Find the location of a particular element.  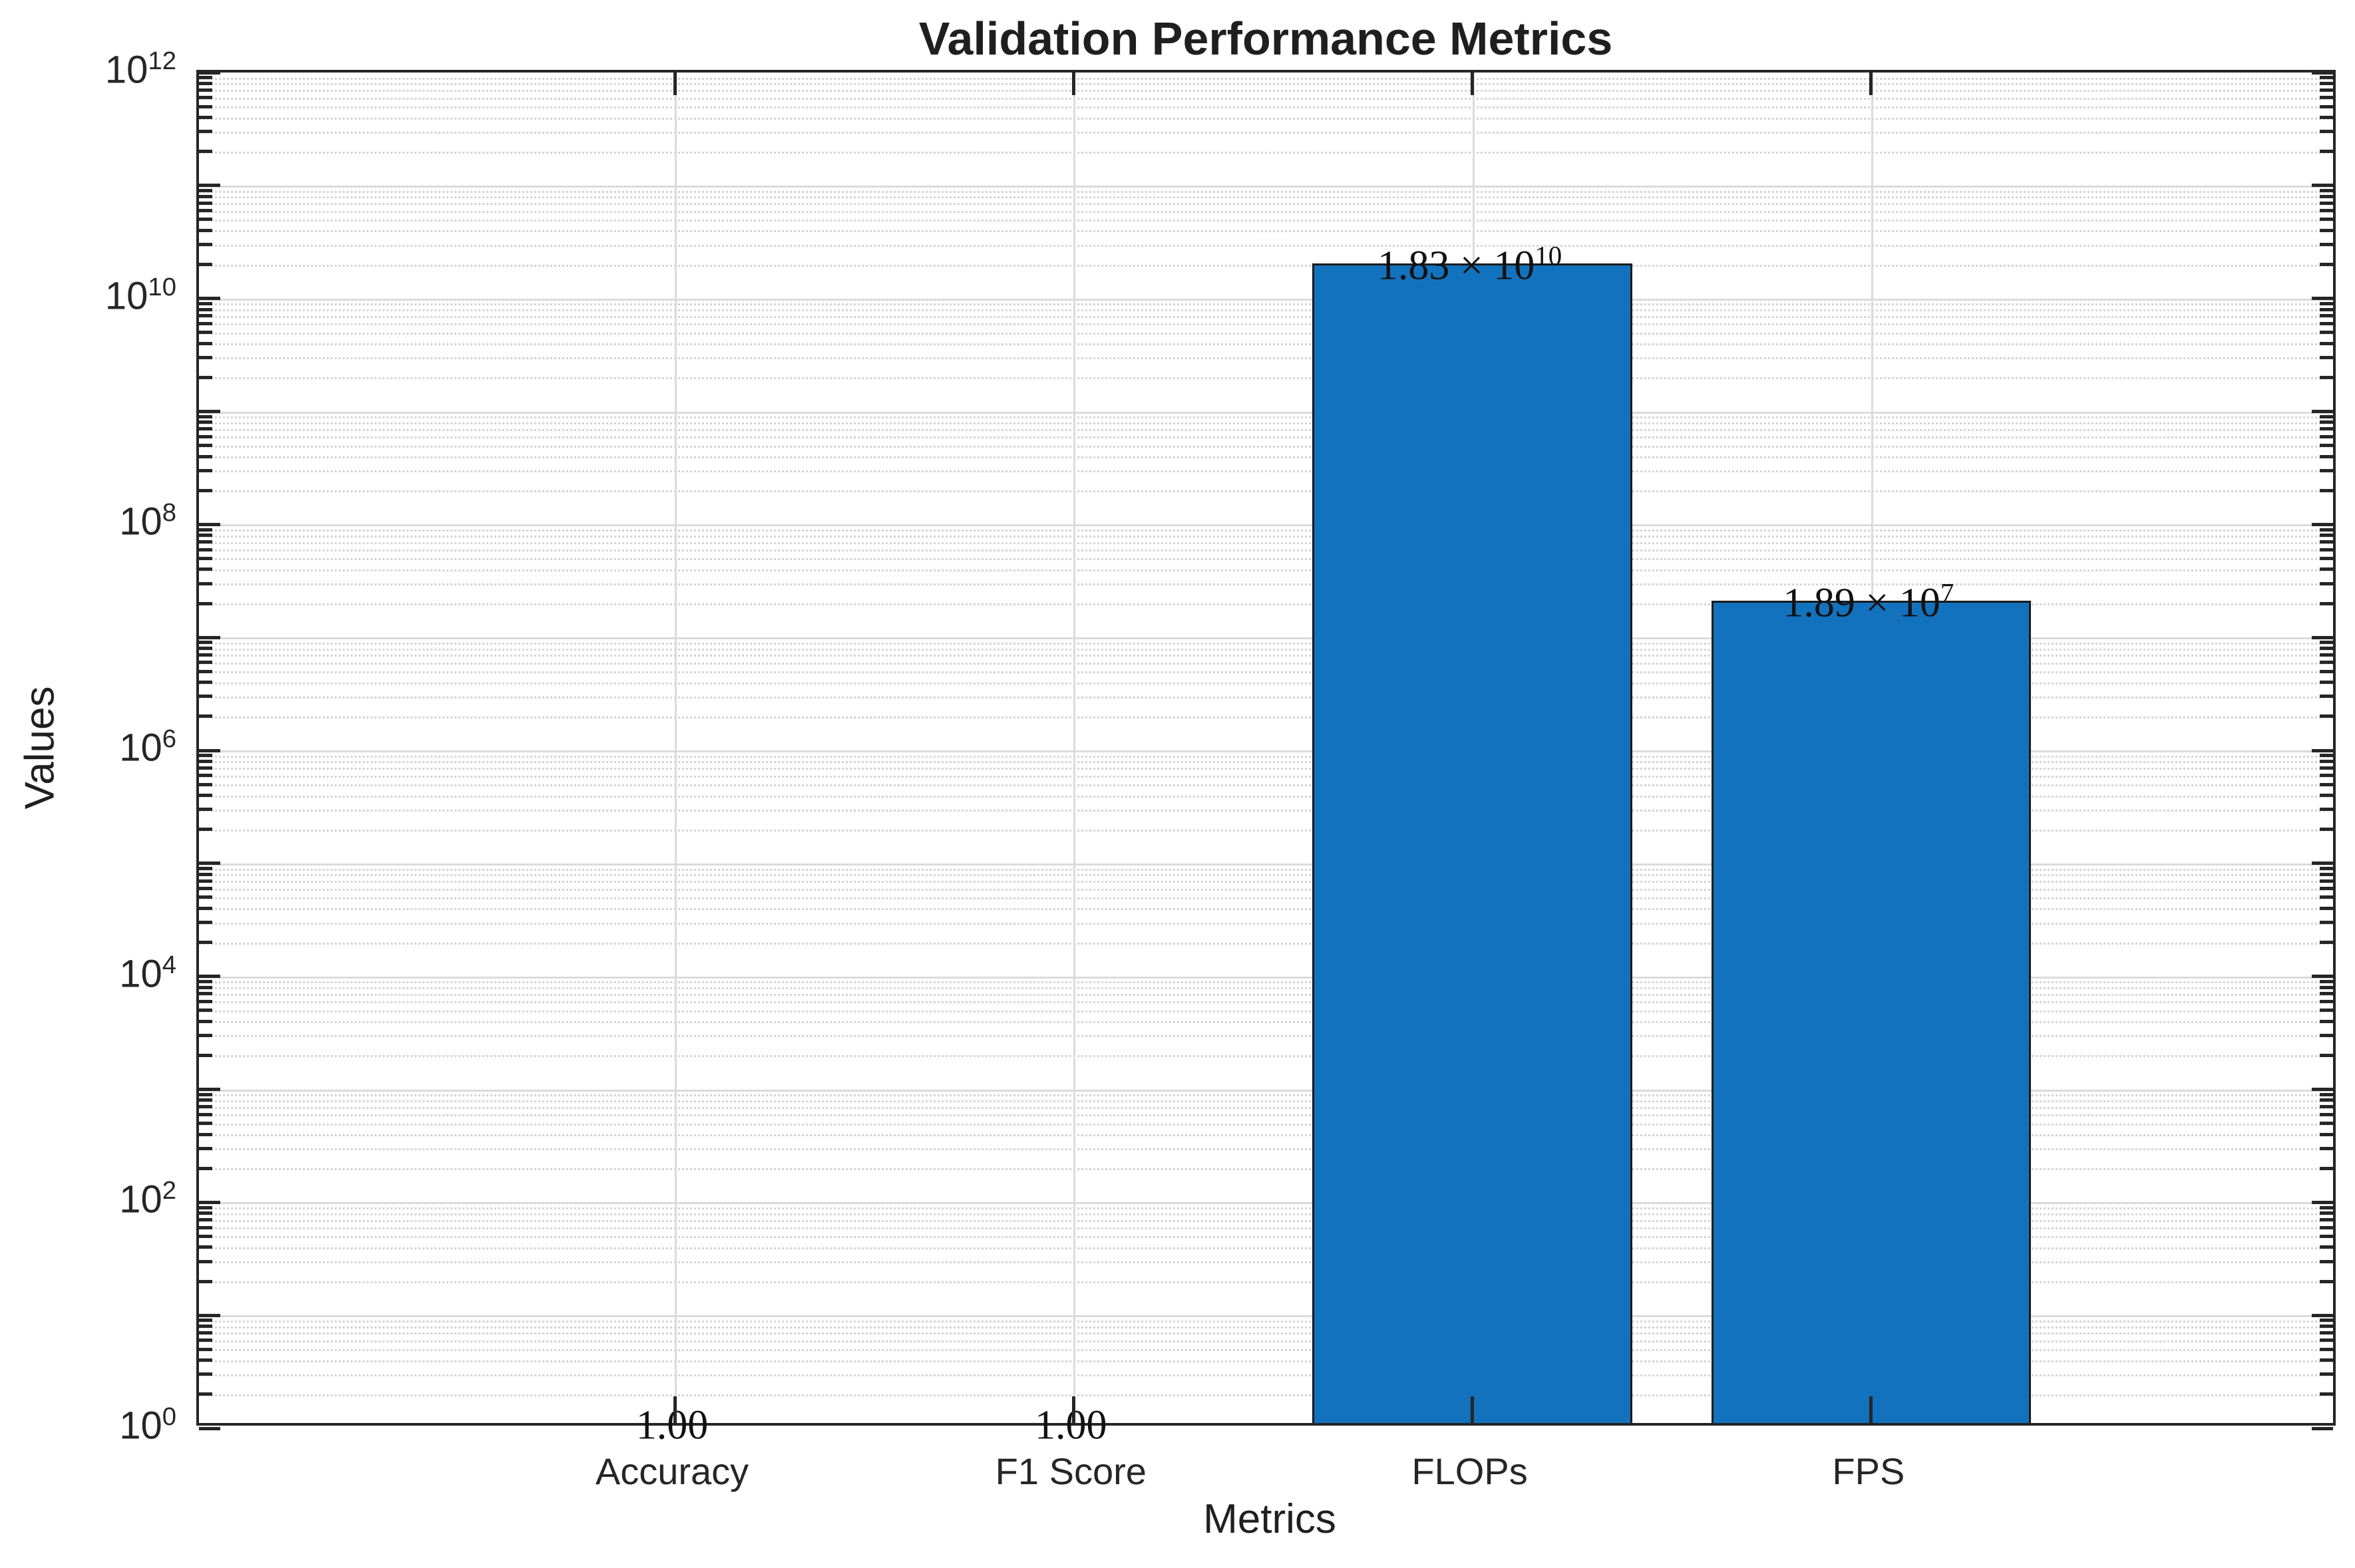

y-tick-label: 10⁶ is located at coordinates (147, 747).